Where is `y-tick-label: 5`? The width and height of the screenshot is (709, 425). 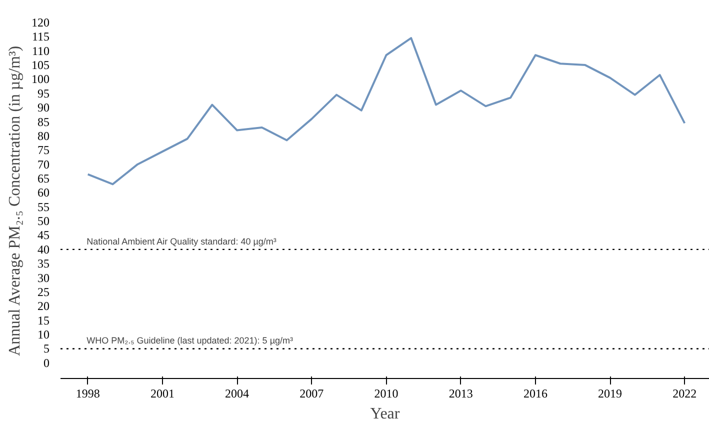 y-tick-label: 5 is located at coordinates (47, 349).